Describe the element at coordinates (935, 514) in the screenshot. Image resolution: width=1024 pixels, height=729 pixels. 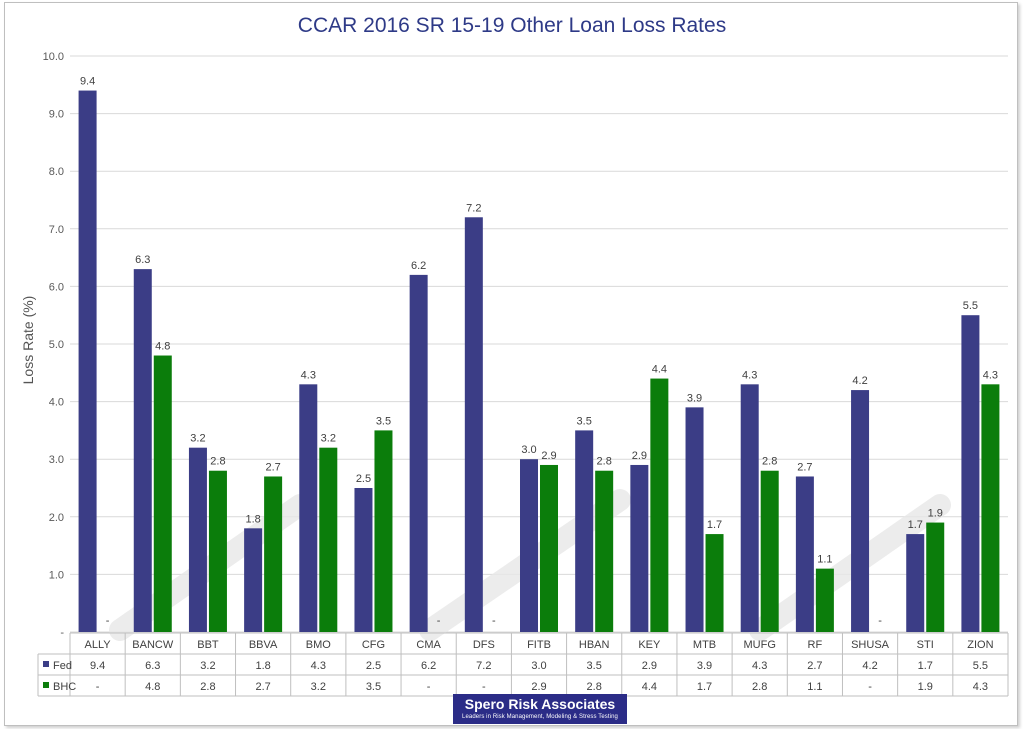
I see `data-label: 1.9` at that location.